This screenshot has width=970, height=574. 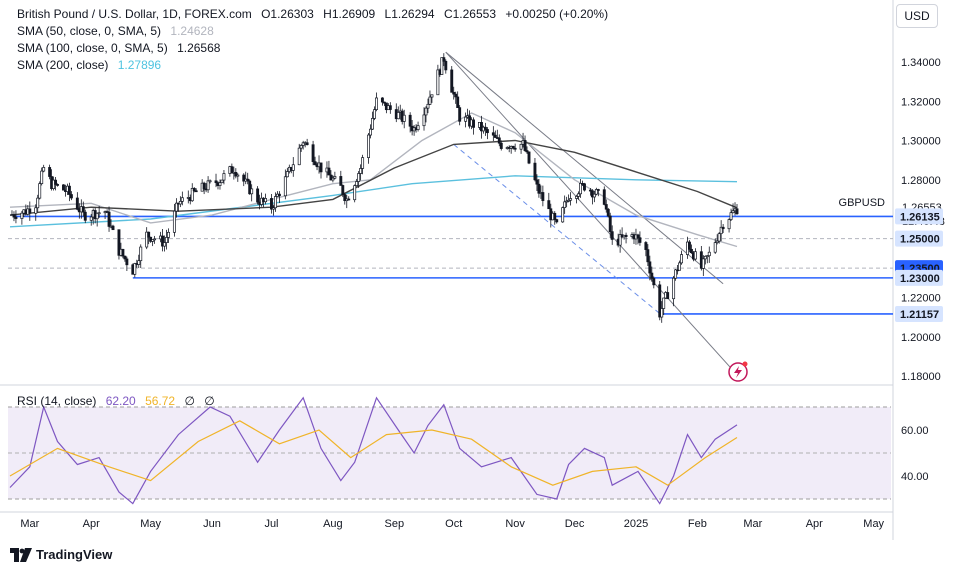 I want to click on price-badge-value-5: 1.21157, so click(x=919, y=315).